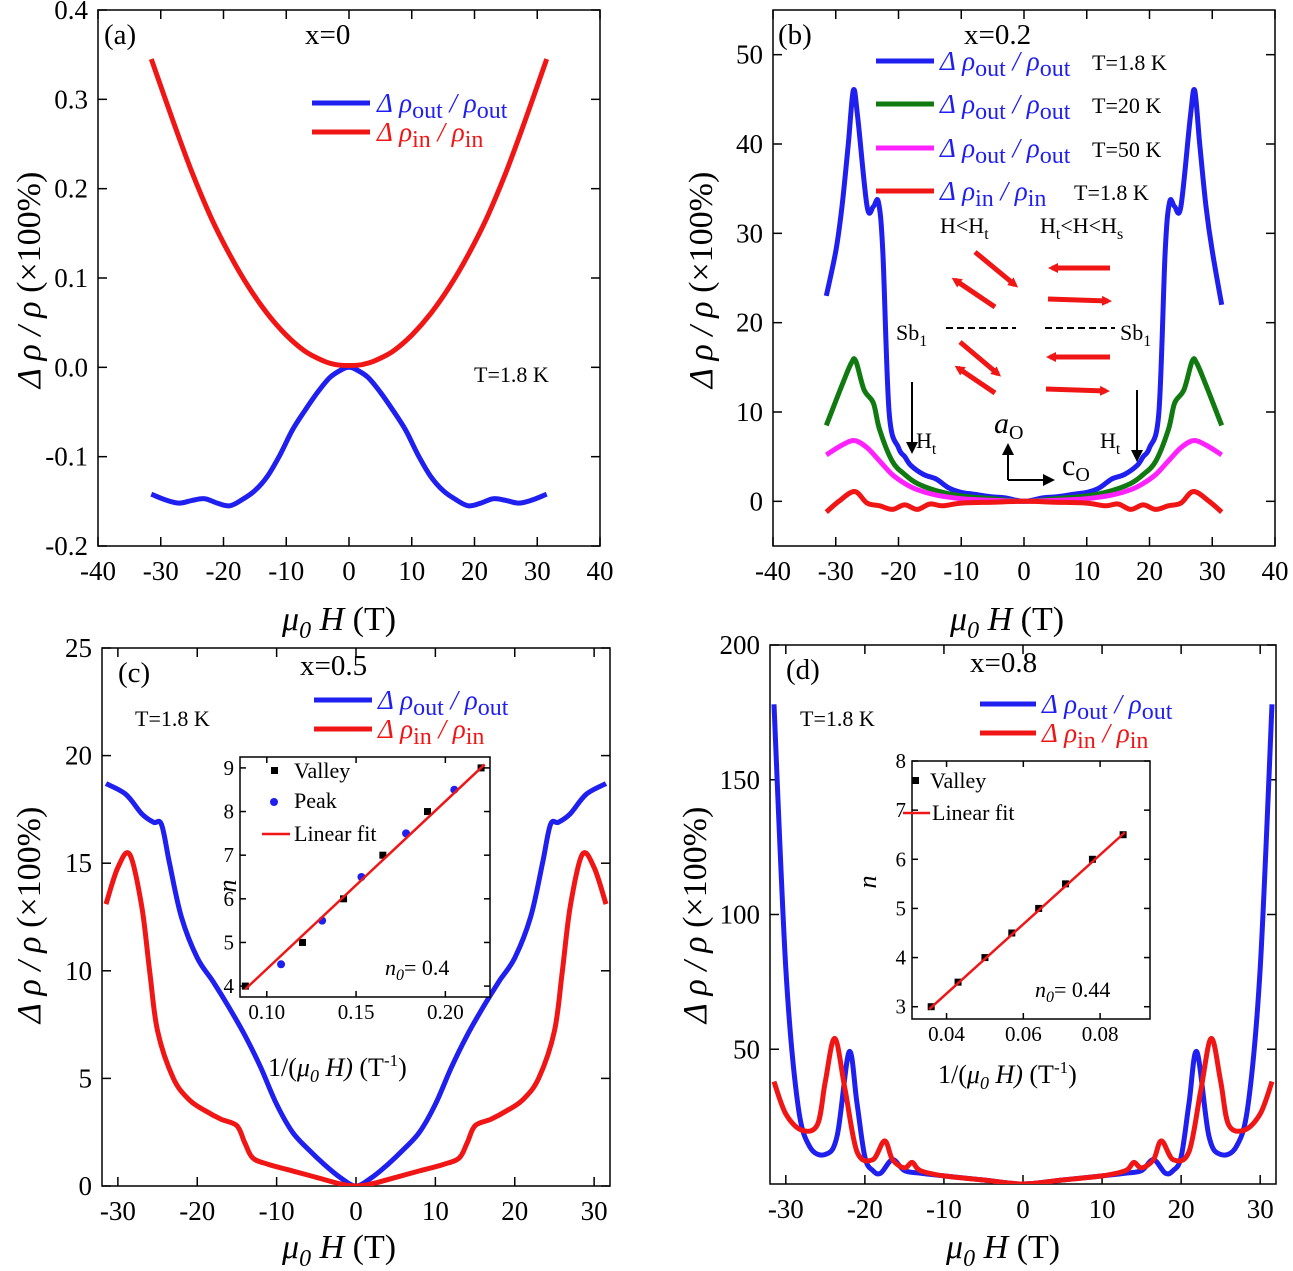  Describe the element at coordinates (1040, 989) in the screenshot. I see `n0-symbol: n` at that location.